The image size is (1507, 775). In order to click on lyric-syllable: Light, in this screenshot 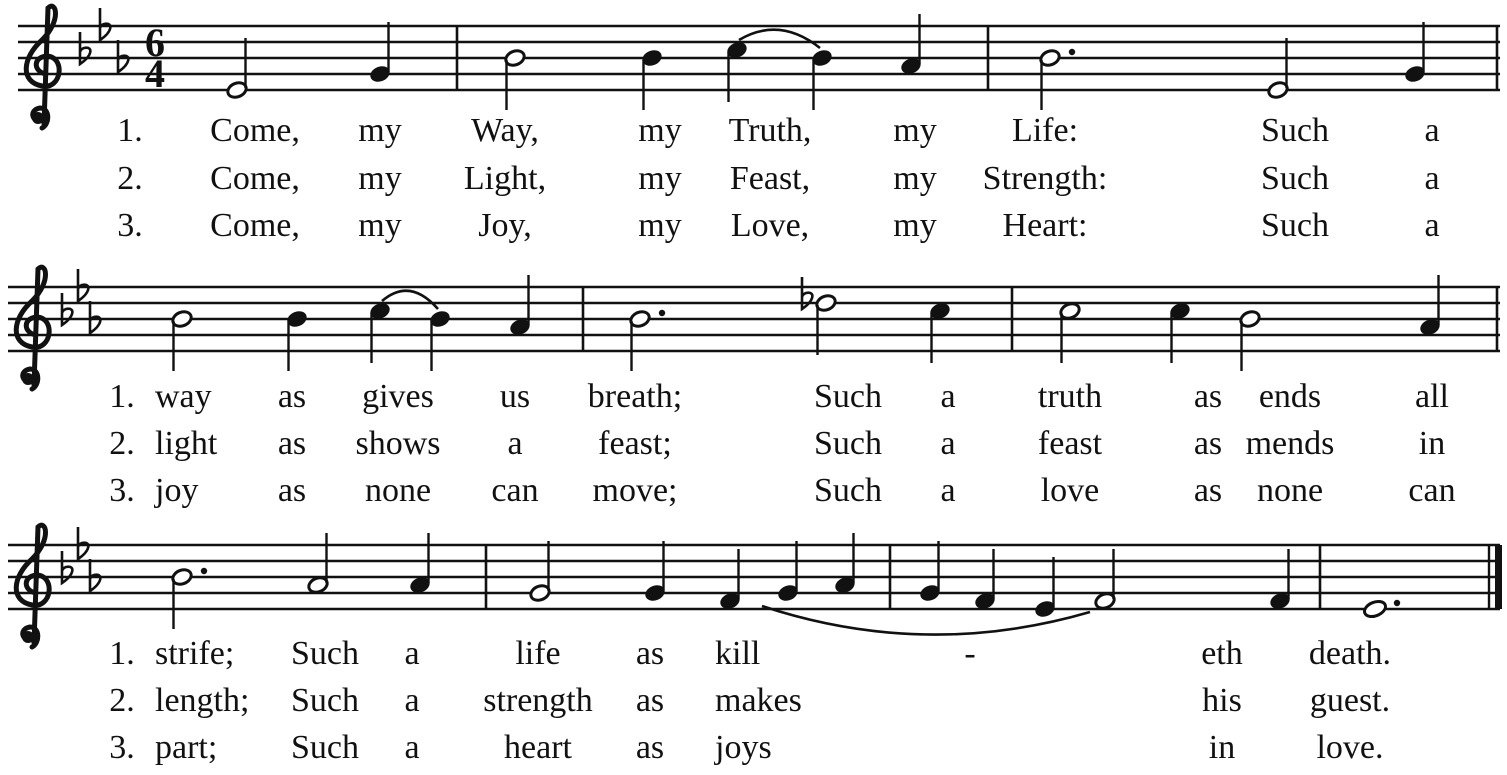, I will do `click(505, 178)`.